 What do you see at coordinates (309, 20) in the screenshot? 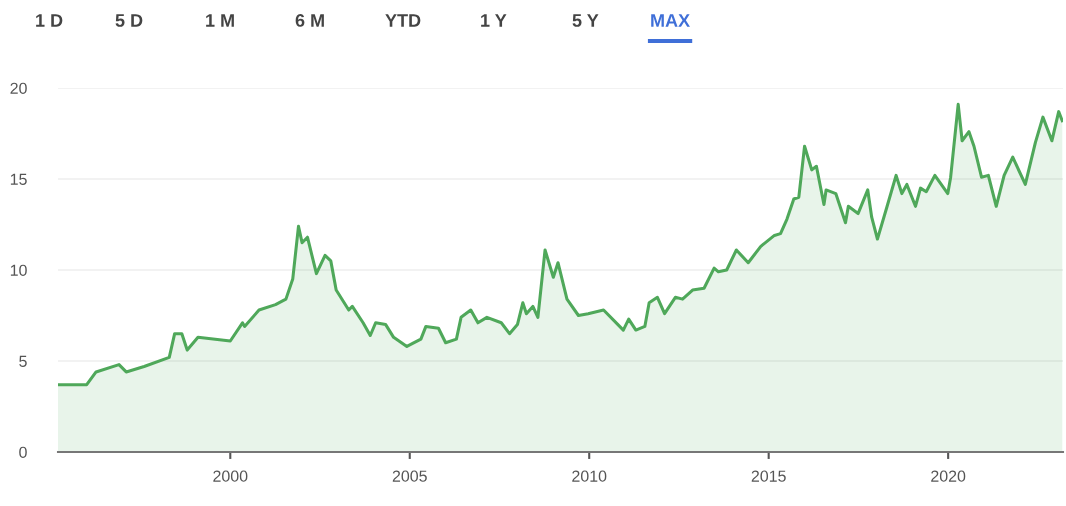
I see `text: 6 M` at bounding box center [309, 20].